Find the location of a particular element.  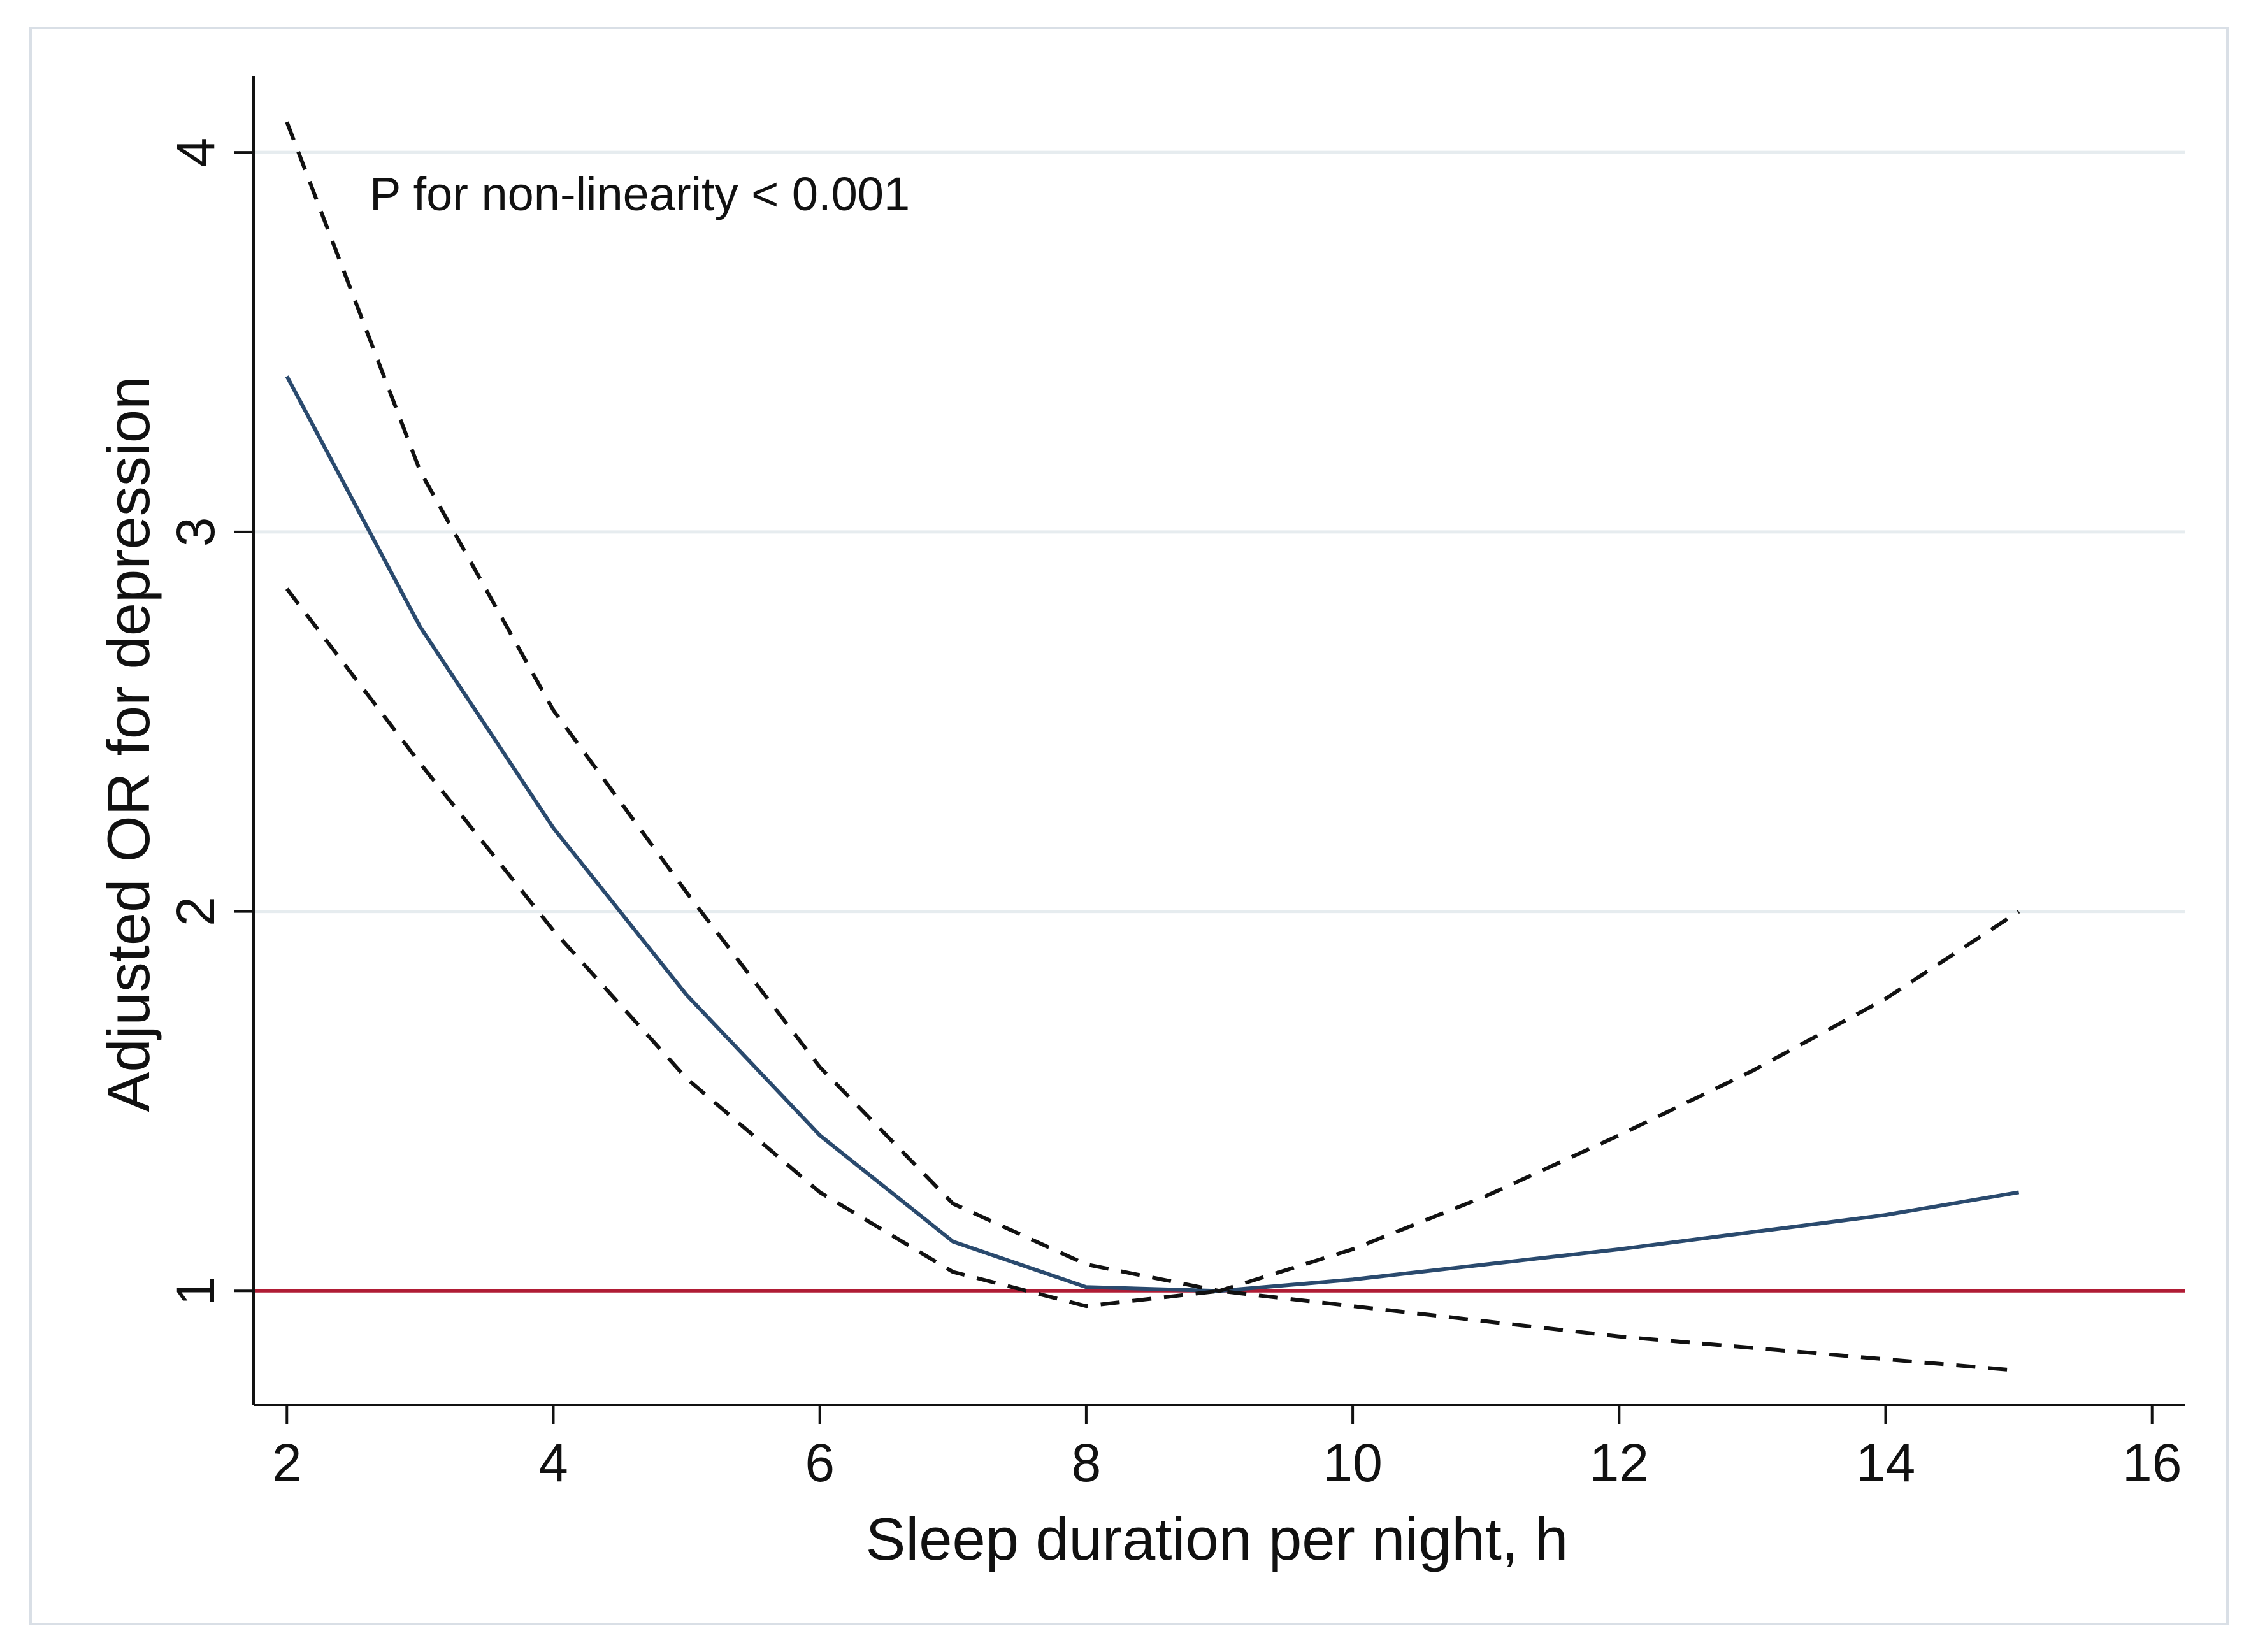

x-ticks: 2 4 6 8 10 12 14 16 is located at coordinates (1227, 1449).